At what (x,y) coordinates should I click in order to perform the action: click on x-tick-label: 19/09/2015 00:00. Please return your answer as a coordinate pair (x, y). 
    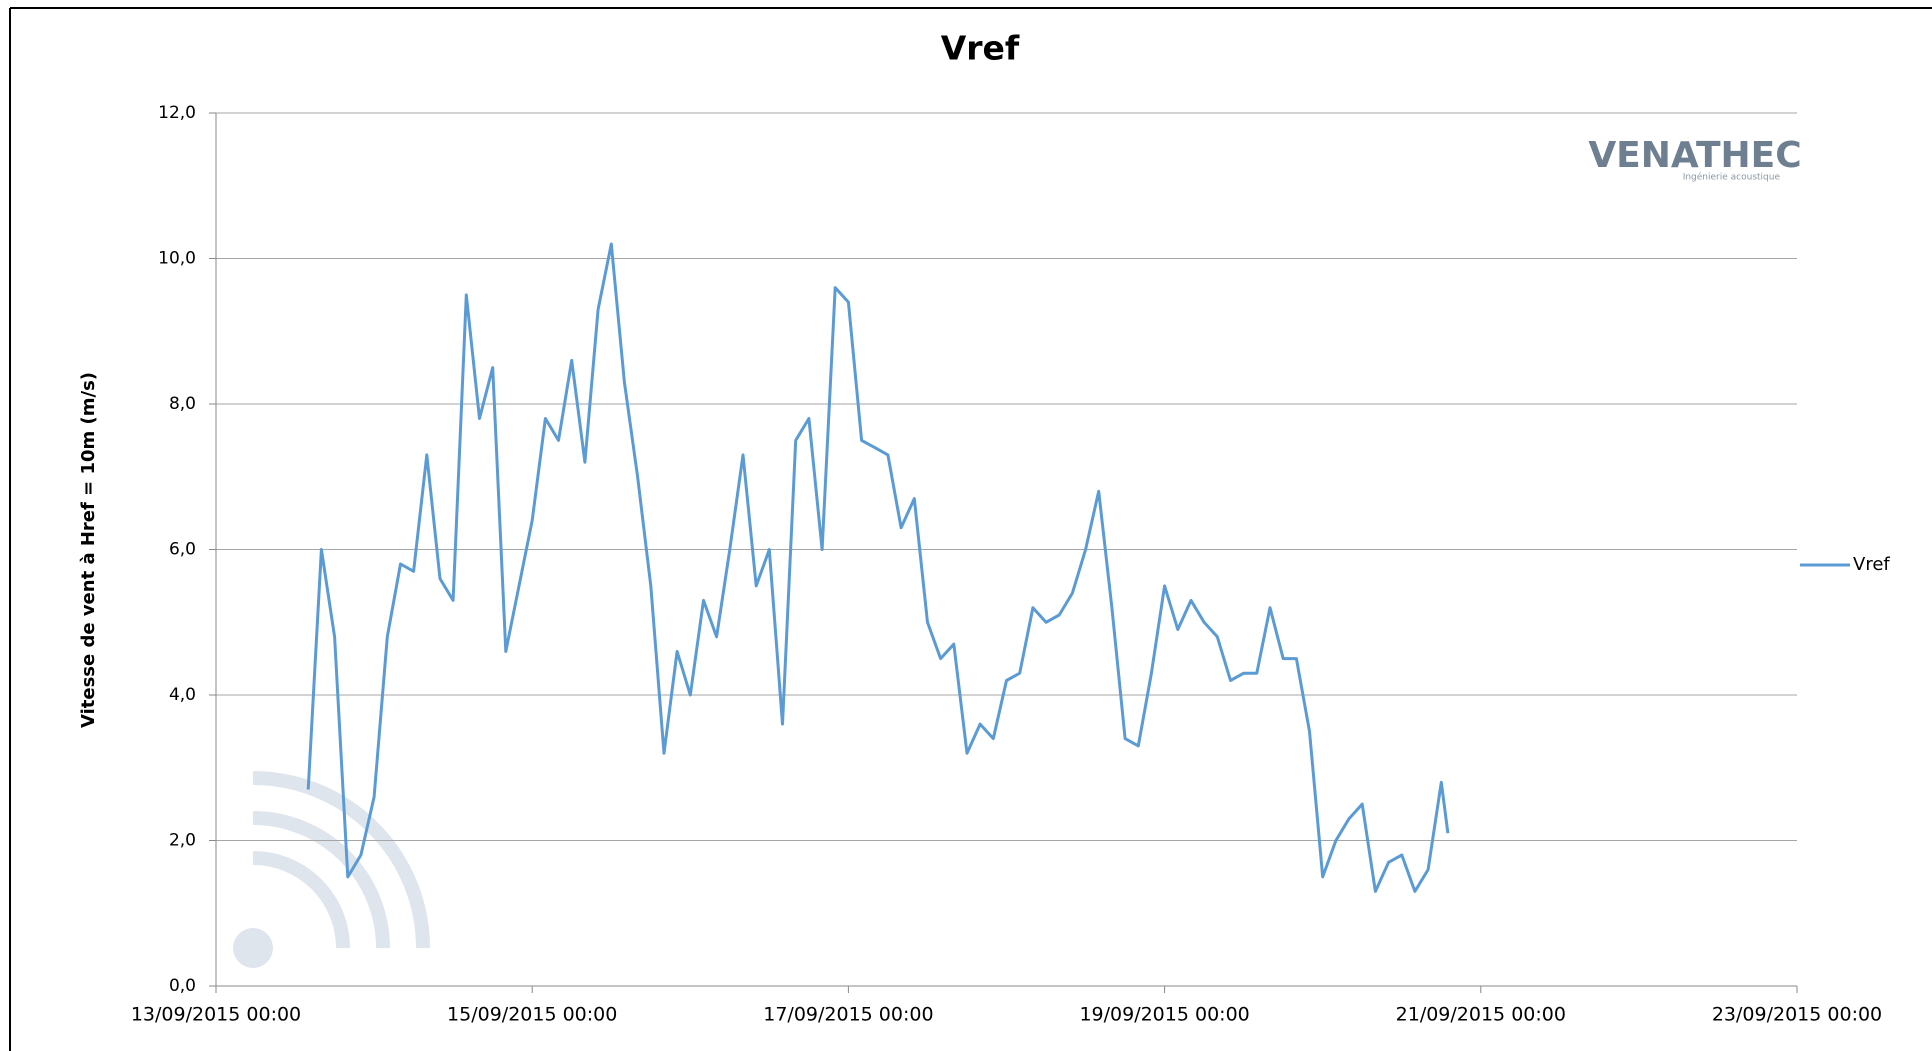
    Looking at the image, I should click on (1164, 1015).